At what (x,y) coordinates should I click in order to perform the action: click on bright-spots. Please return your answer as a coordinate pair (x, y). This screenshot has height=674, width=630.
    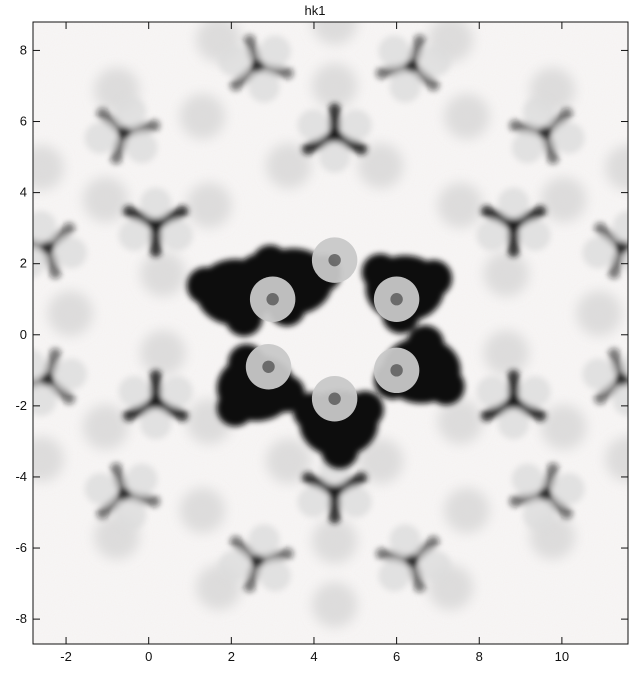
    Looking at the image, I should click on (332, 329).